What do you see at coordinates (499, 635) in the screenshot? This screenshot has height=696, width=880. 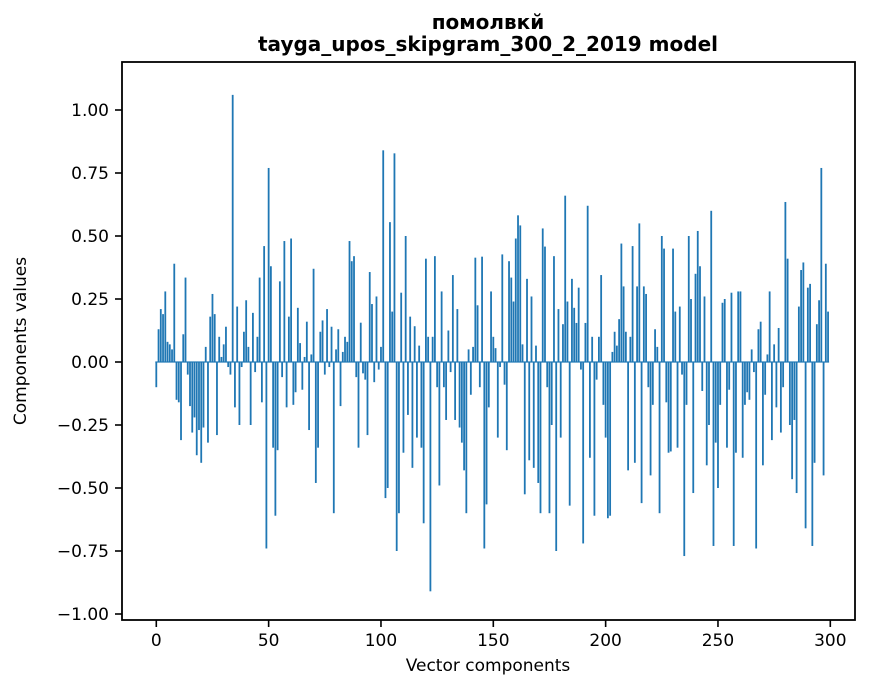 I see `x-axis-ticks: 0 50 100 150 200 250 300` at bounding box center [499, 635].